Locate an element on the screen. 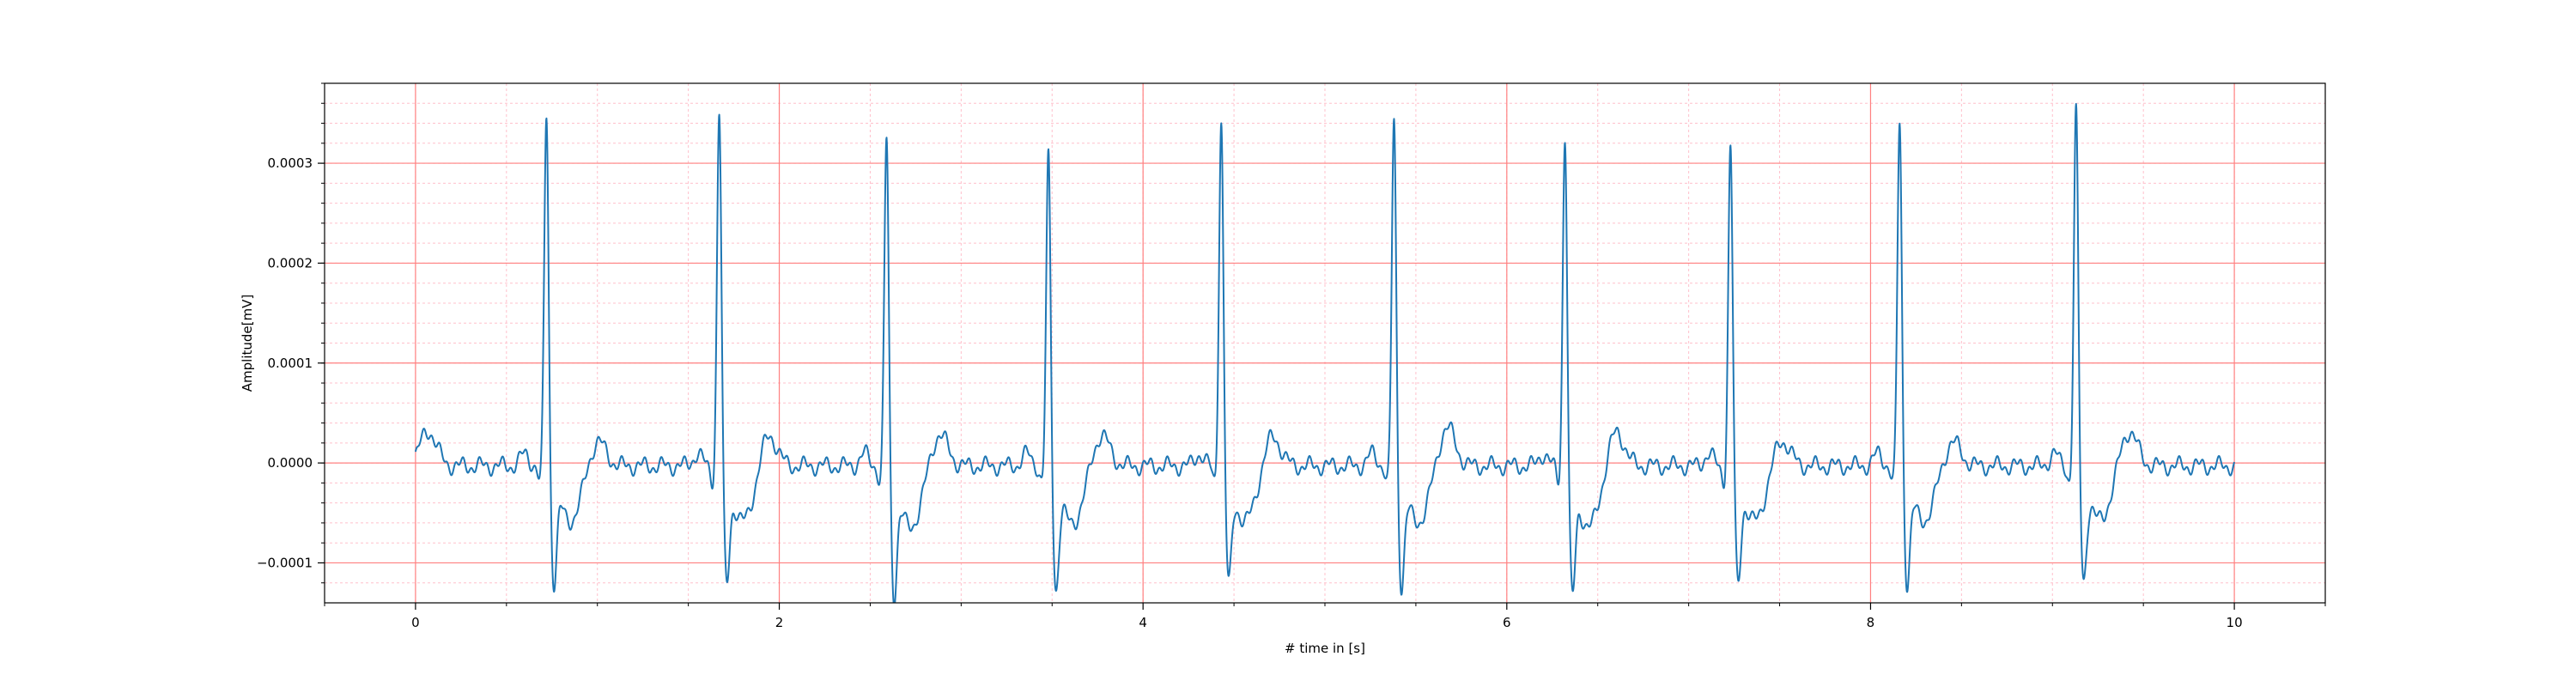  x-tick-label: 2 is located at coordinates (779, 622).